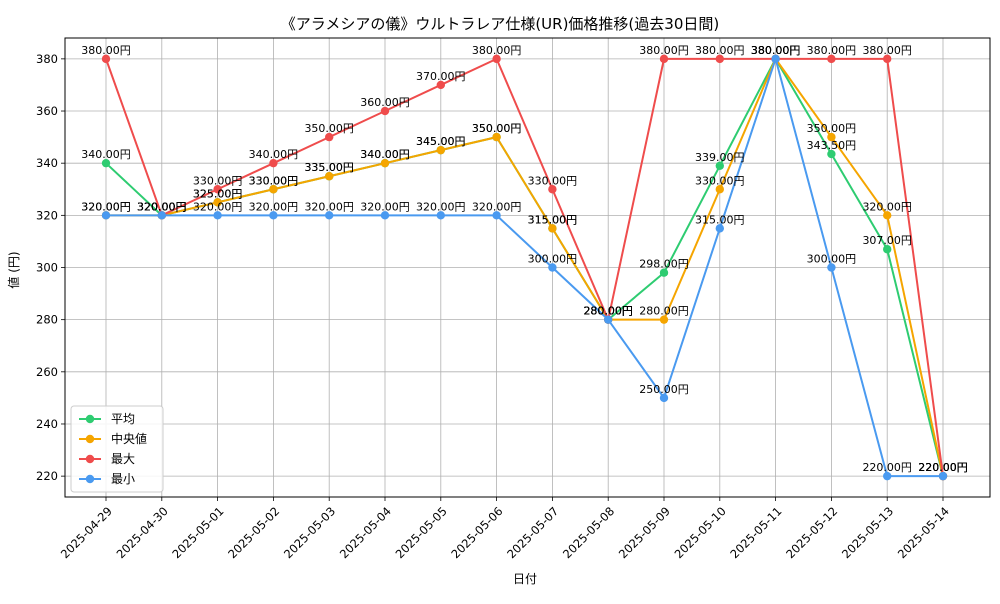  I want to click on y-axis-label: 値 (円), so click(13, 269).